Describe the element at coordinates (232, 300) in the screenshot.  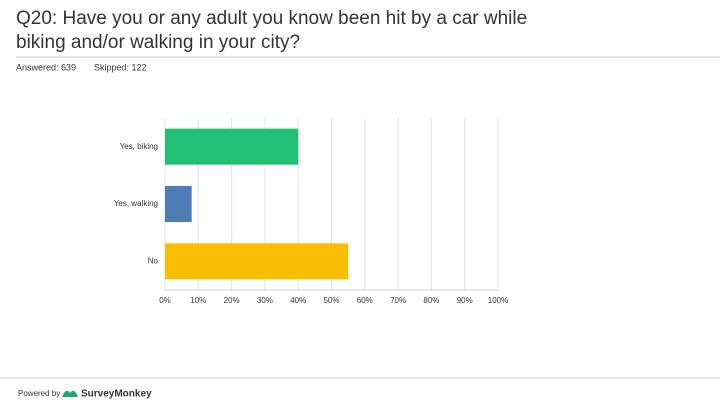
I see `x-tick-label: 20%` at that location.